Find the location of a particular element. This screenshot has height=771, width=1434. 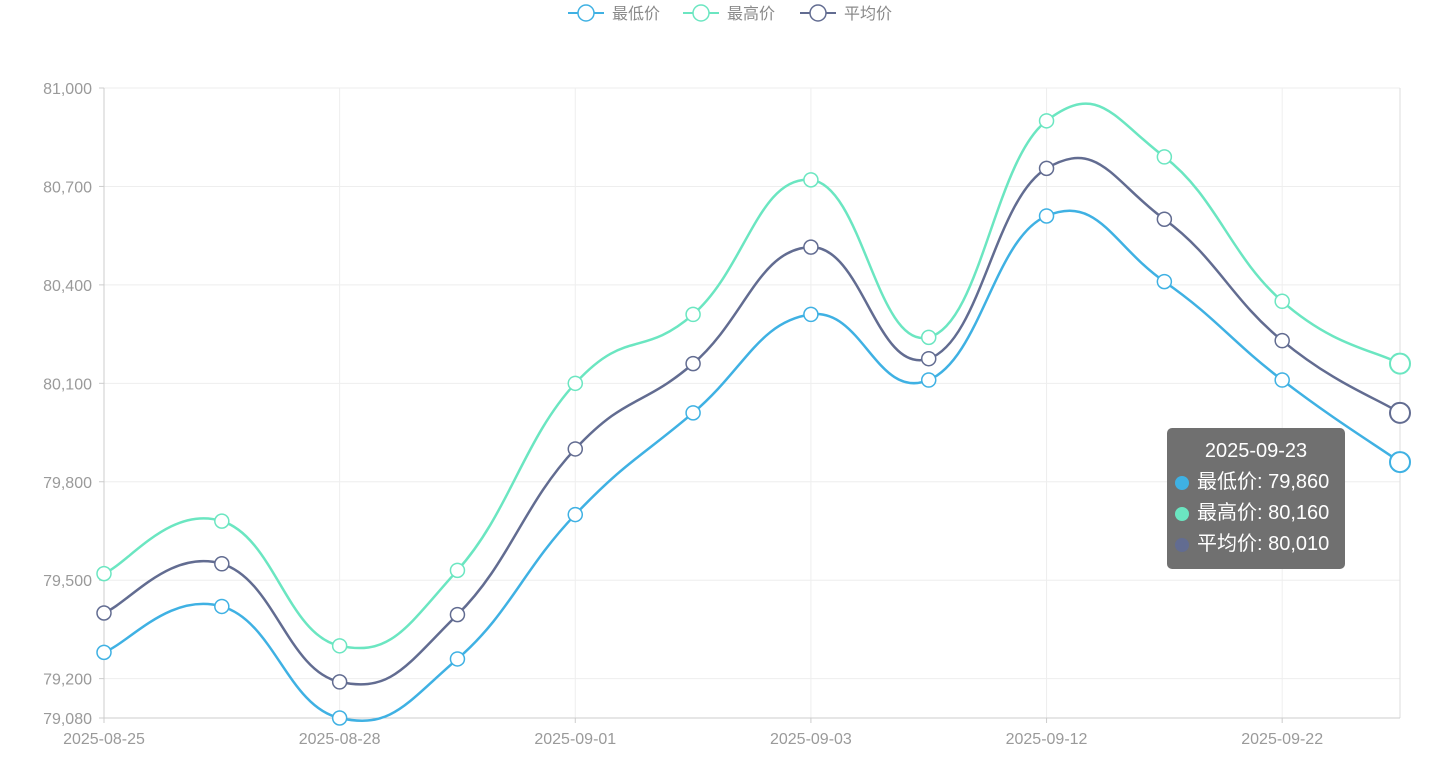

tooltip-label-low: 最低价: 79,860 is located at coordinates (1263, 482).